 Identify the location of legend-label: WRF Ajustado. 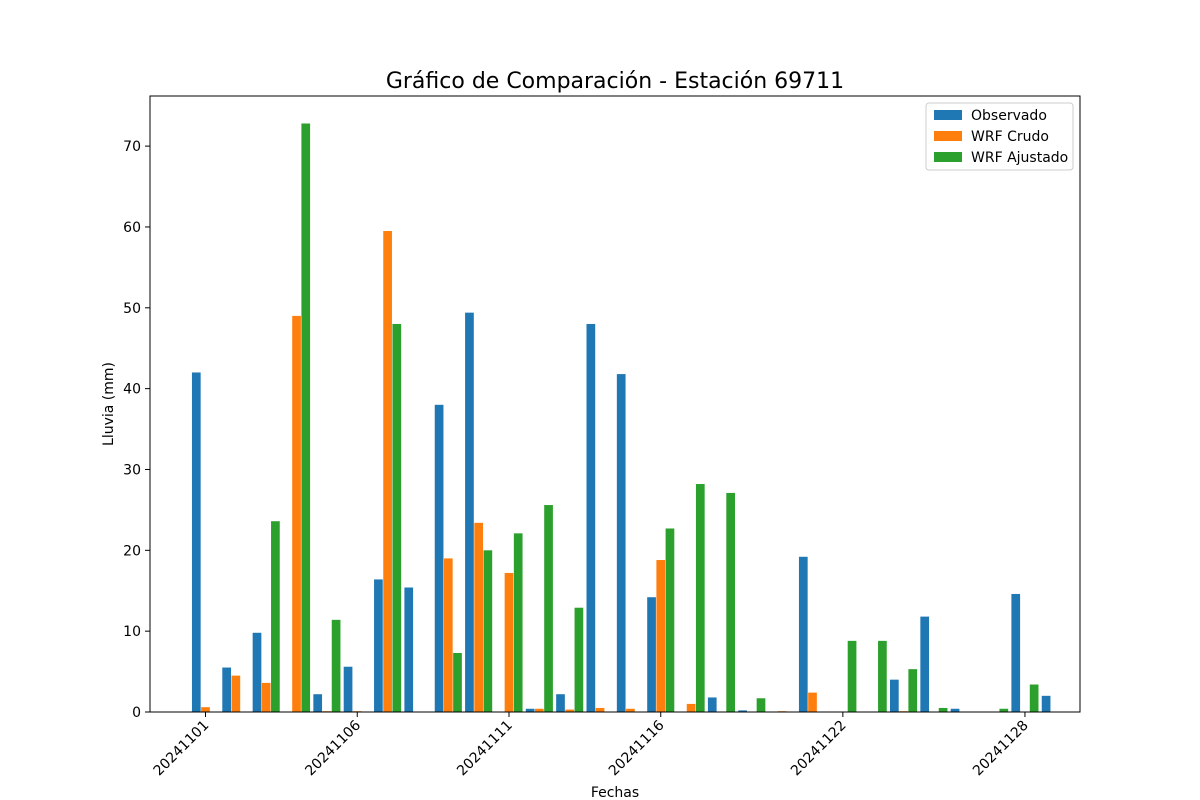
(1019, 158).